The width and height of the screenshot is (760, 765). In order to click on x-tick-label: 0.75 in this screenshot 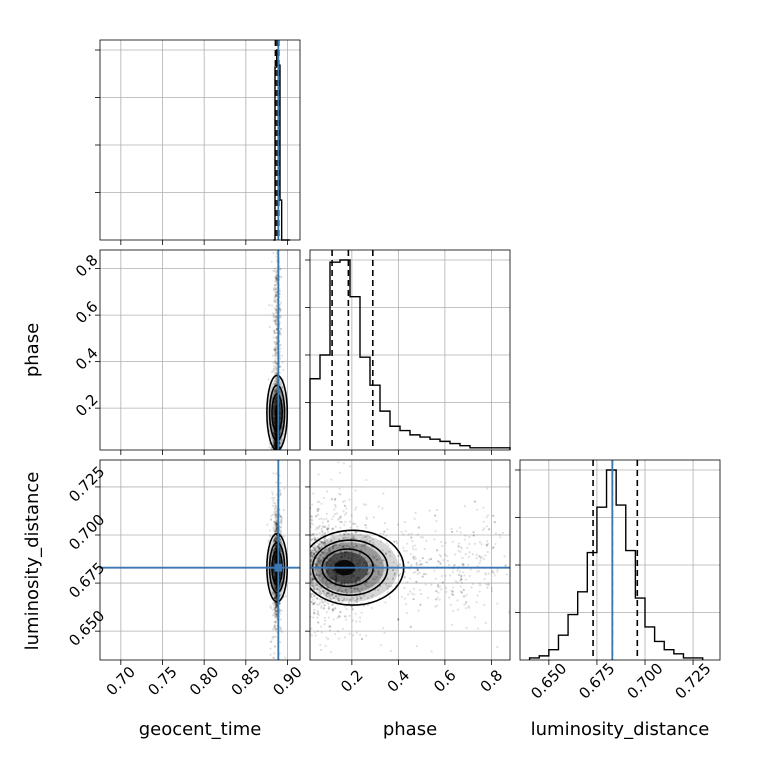, I will do `click(162, 681)`.